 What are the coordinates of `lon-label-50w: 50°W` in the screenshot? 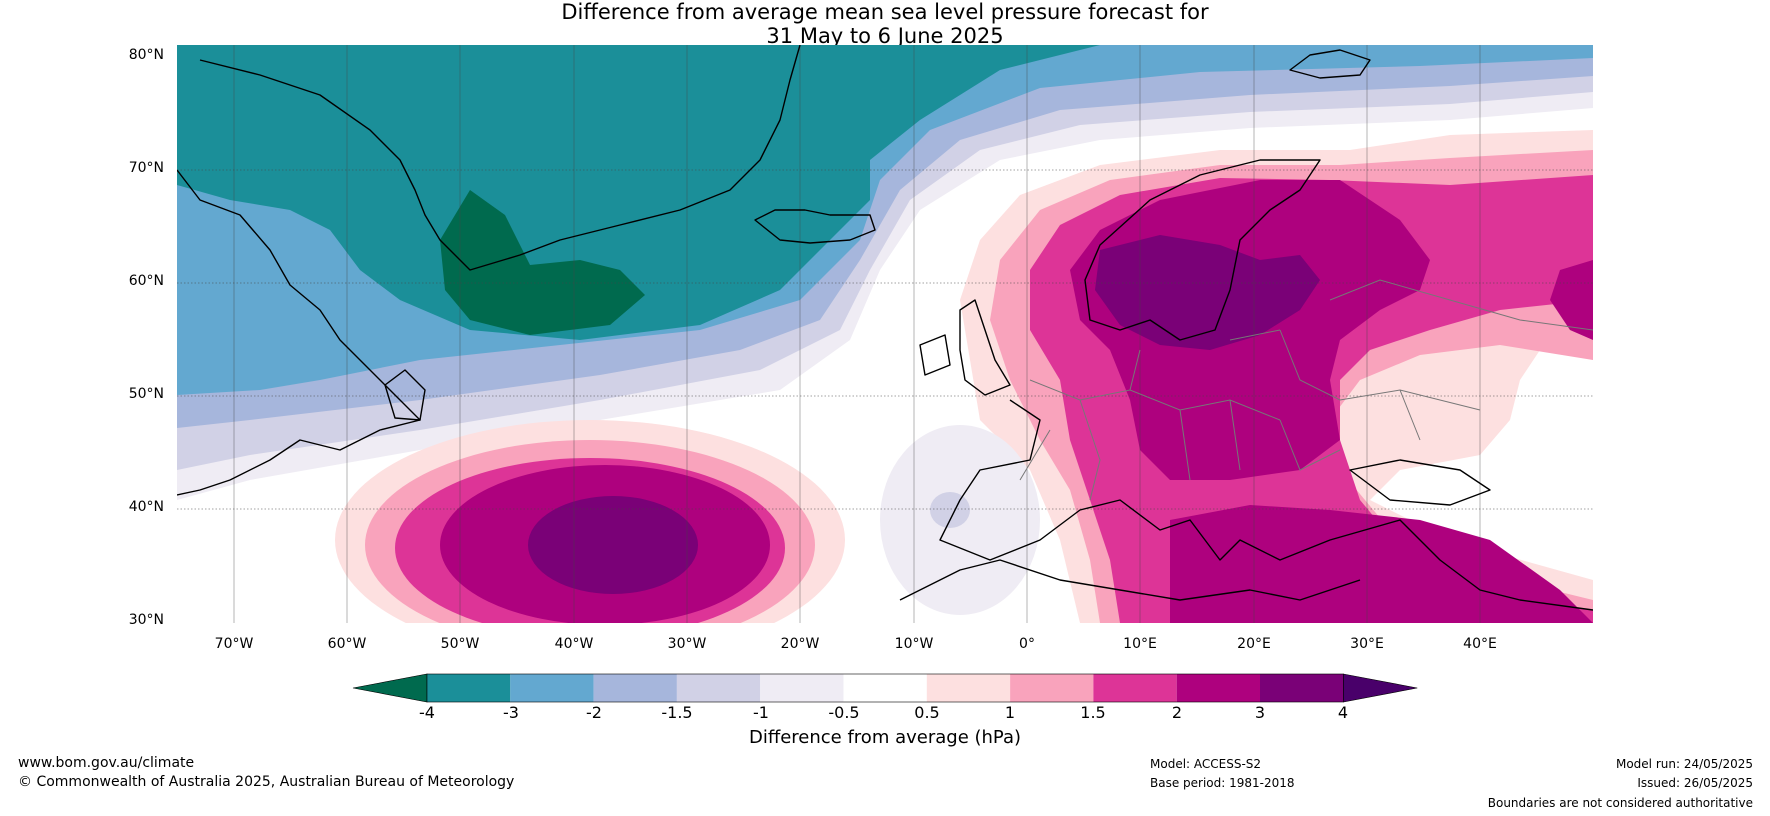 It's located at (460, 644).